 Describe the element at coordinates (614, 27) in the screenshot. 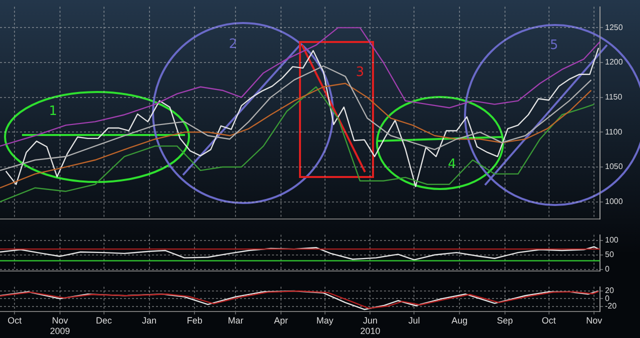

I see `y-tick-label: 1250` at that location.